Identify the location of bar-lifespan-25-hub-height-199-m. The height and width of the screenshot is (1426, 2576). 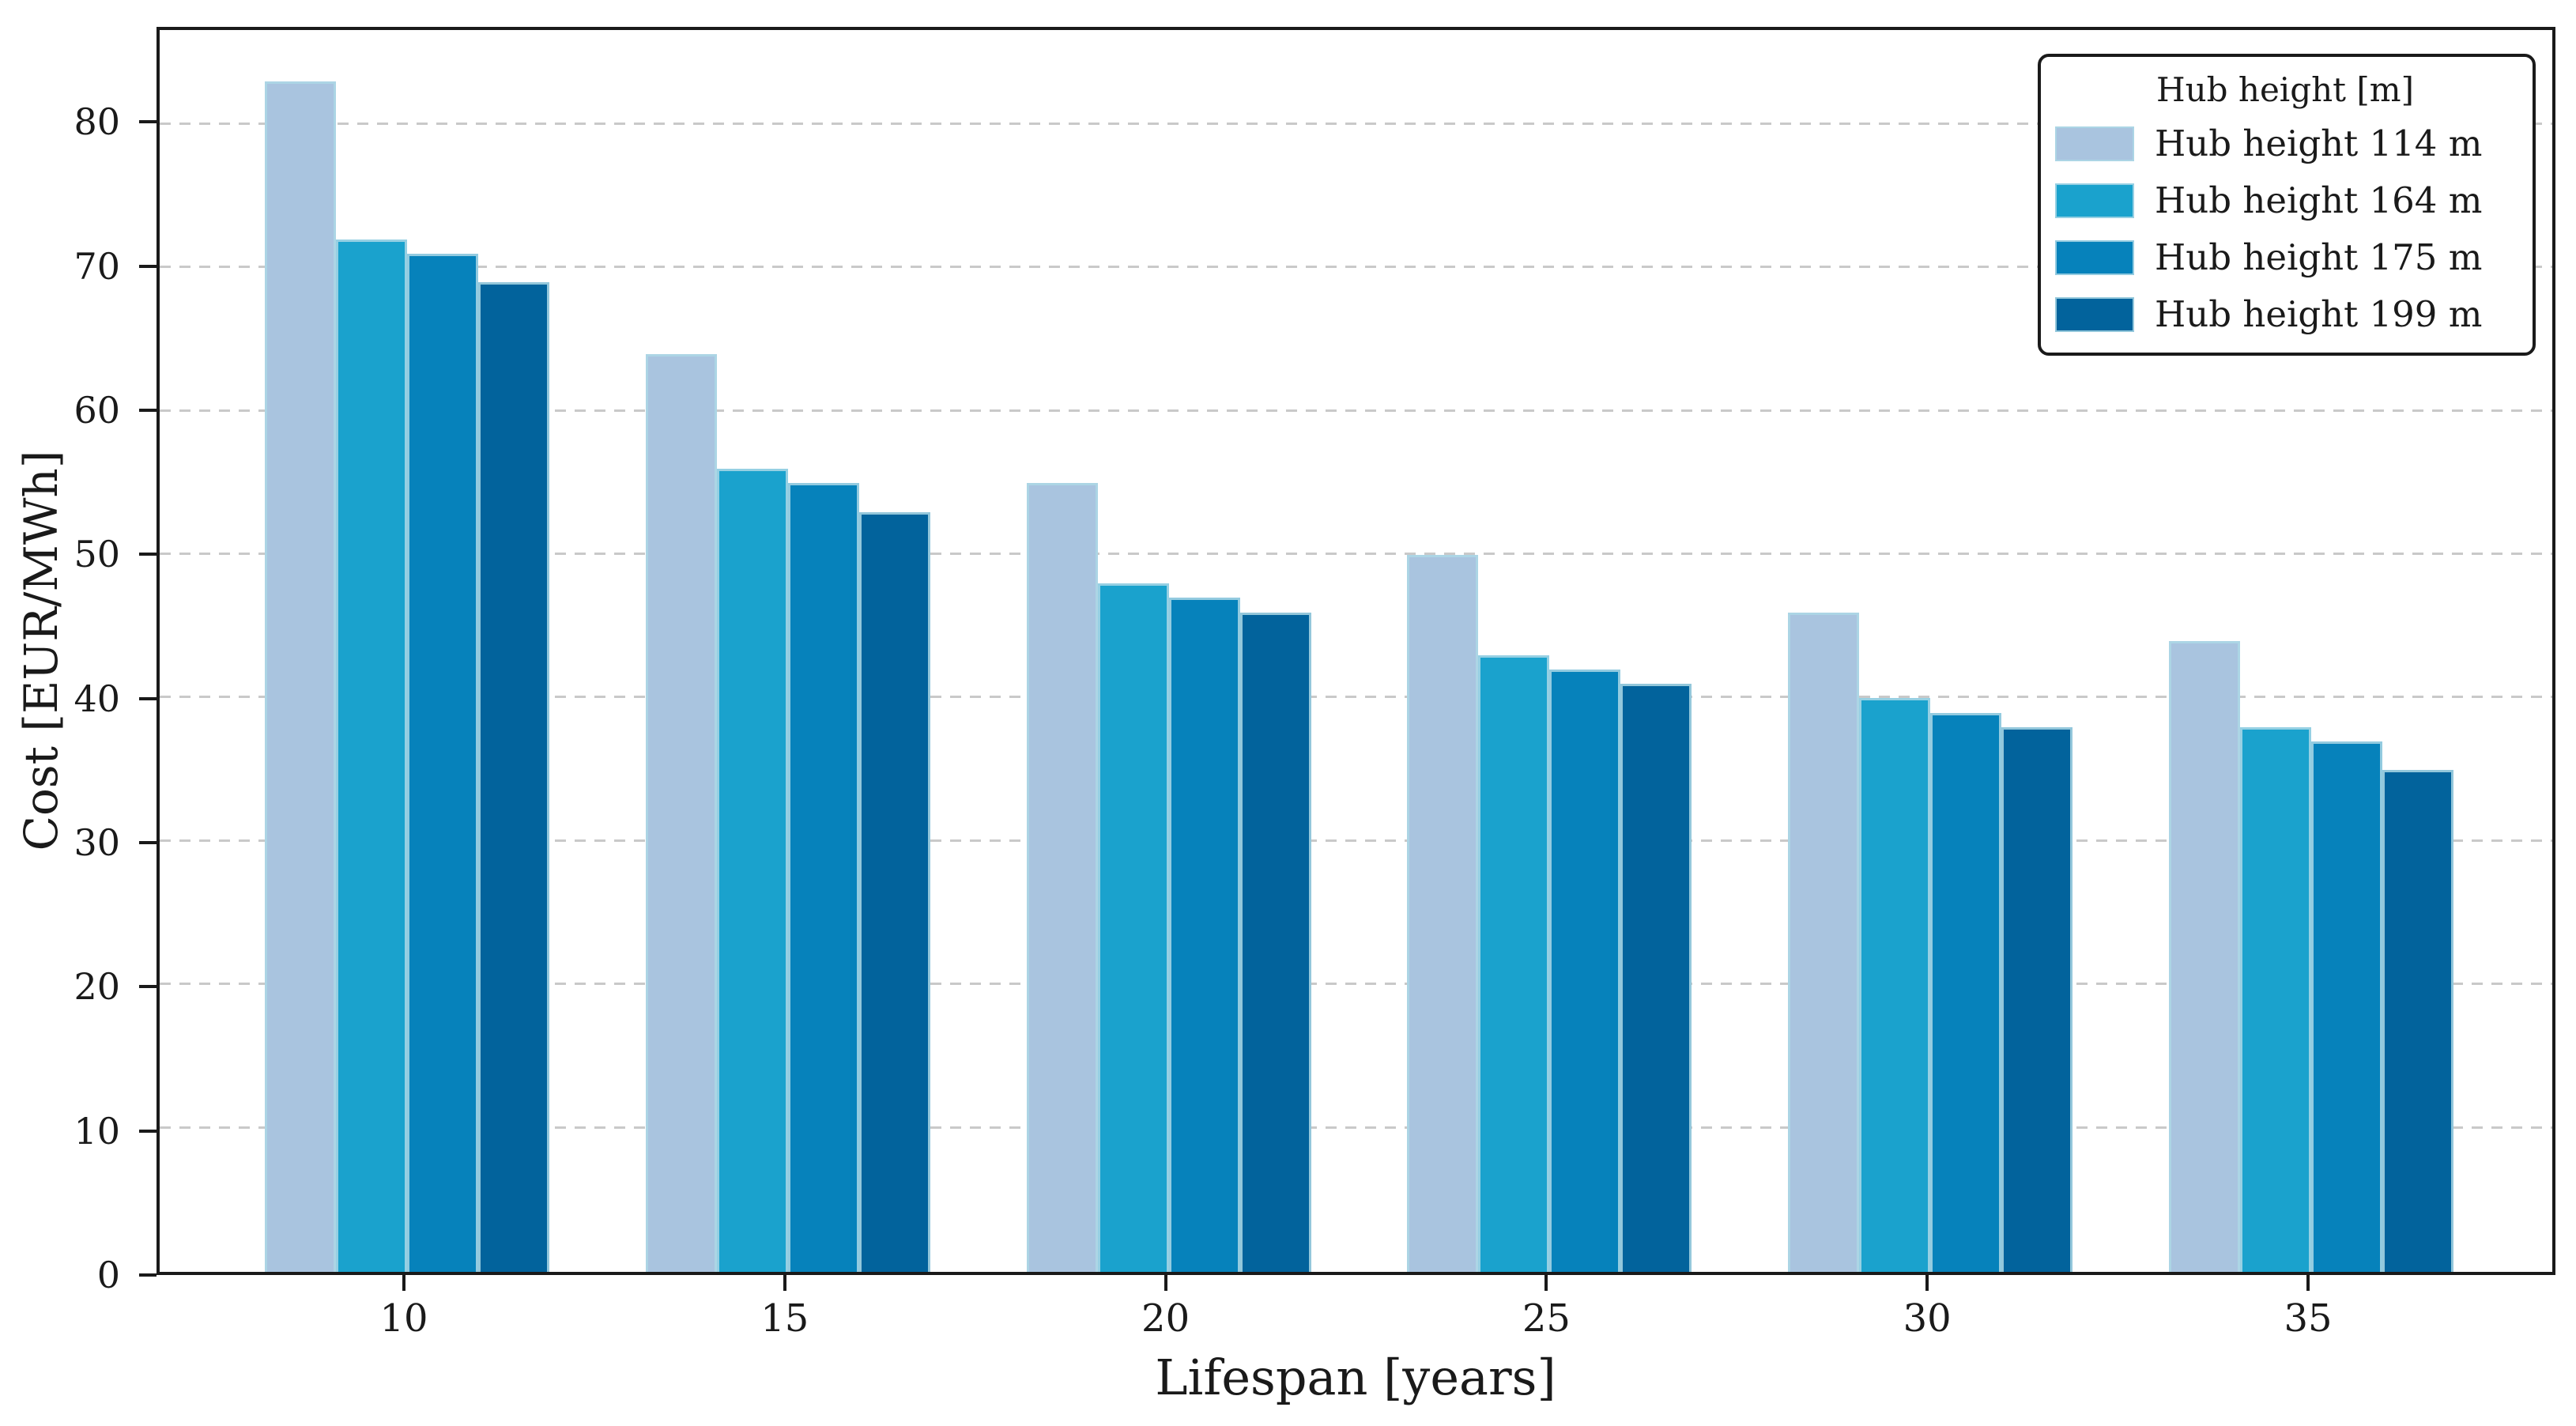
(1656, 978).